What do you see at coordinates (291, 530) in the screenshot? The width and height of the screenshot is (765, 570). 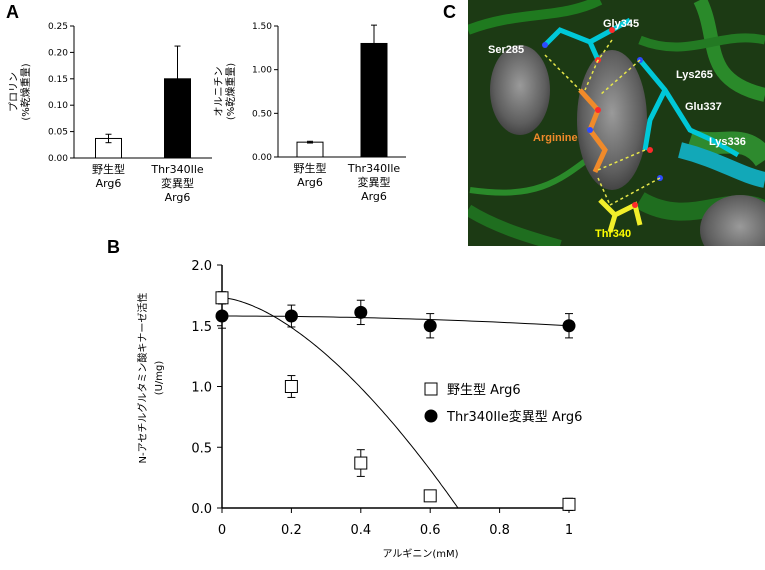 I see `x-tick-label: 0.2` at bounding box center [291, 530].